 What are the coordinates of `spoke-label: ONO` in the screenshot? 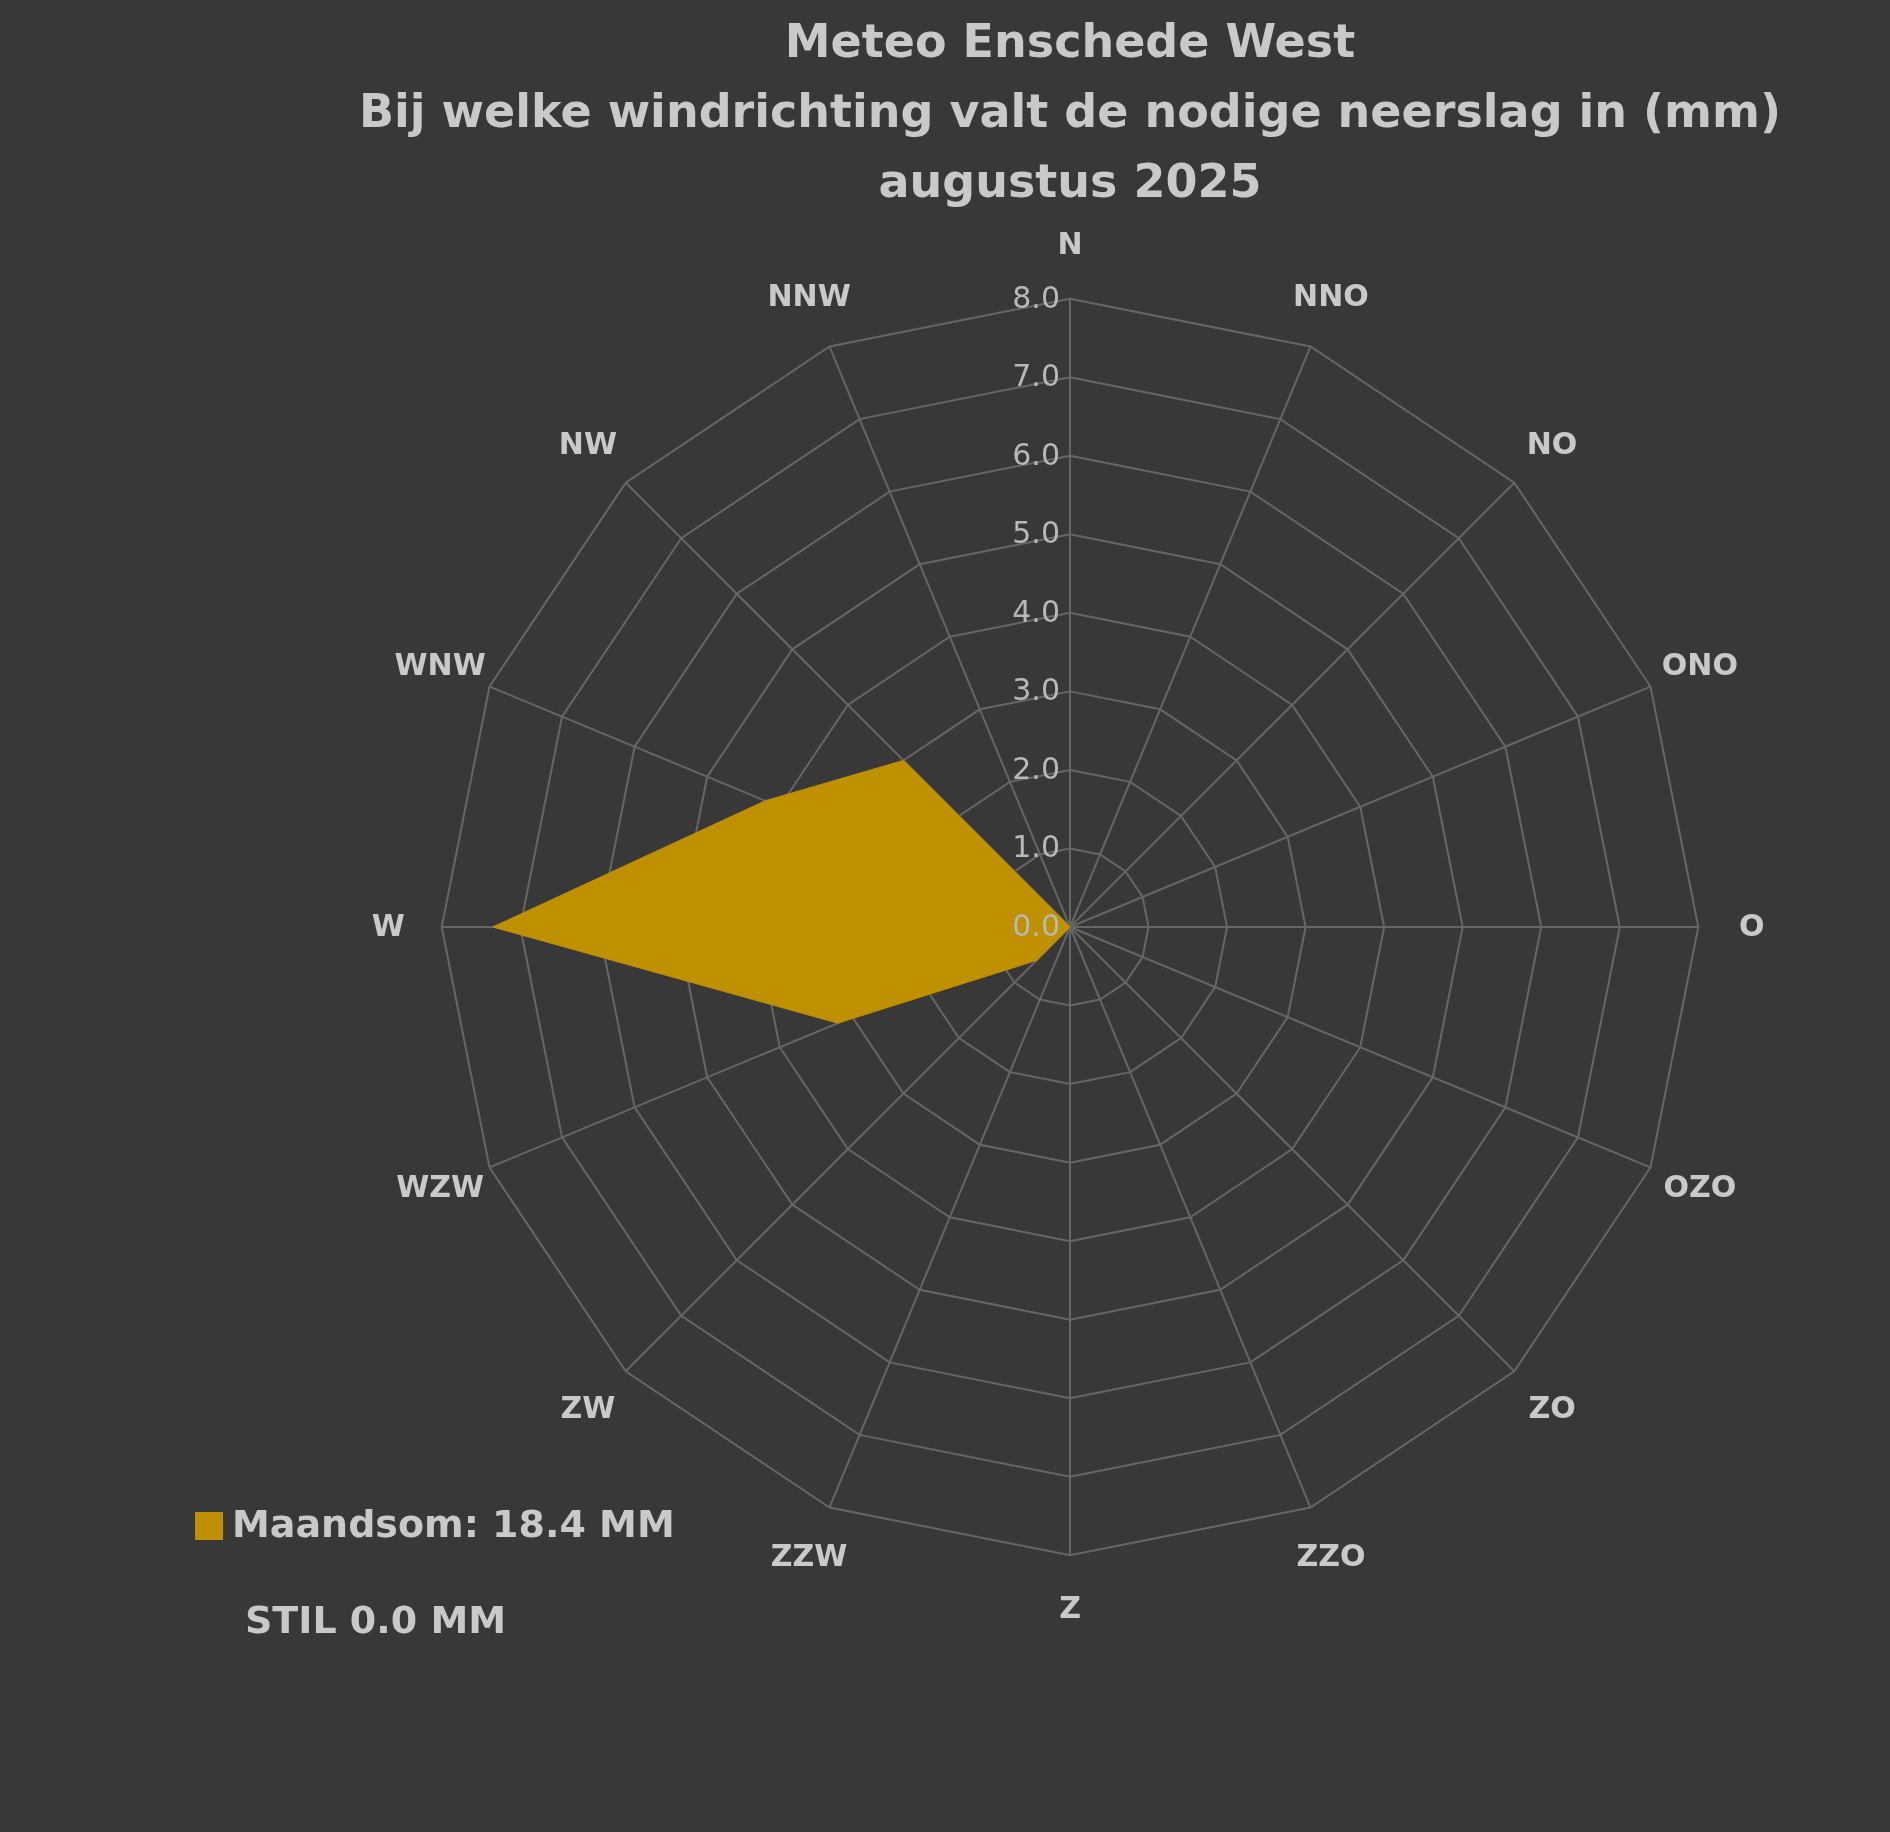 It's located at (1699, 665).